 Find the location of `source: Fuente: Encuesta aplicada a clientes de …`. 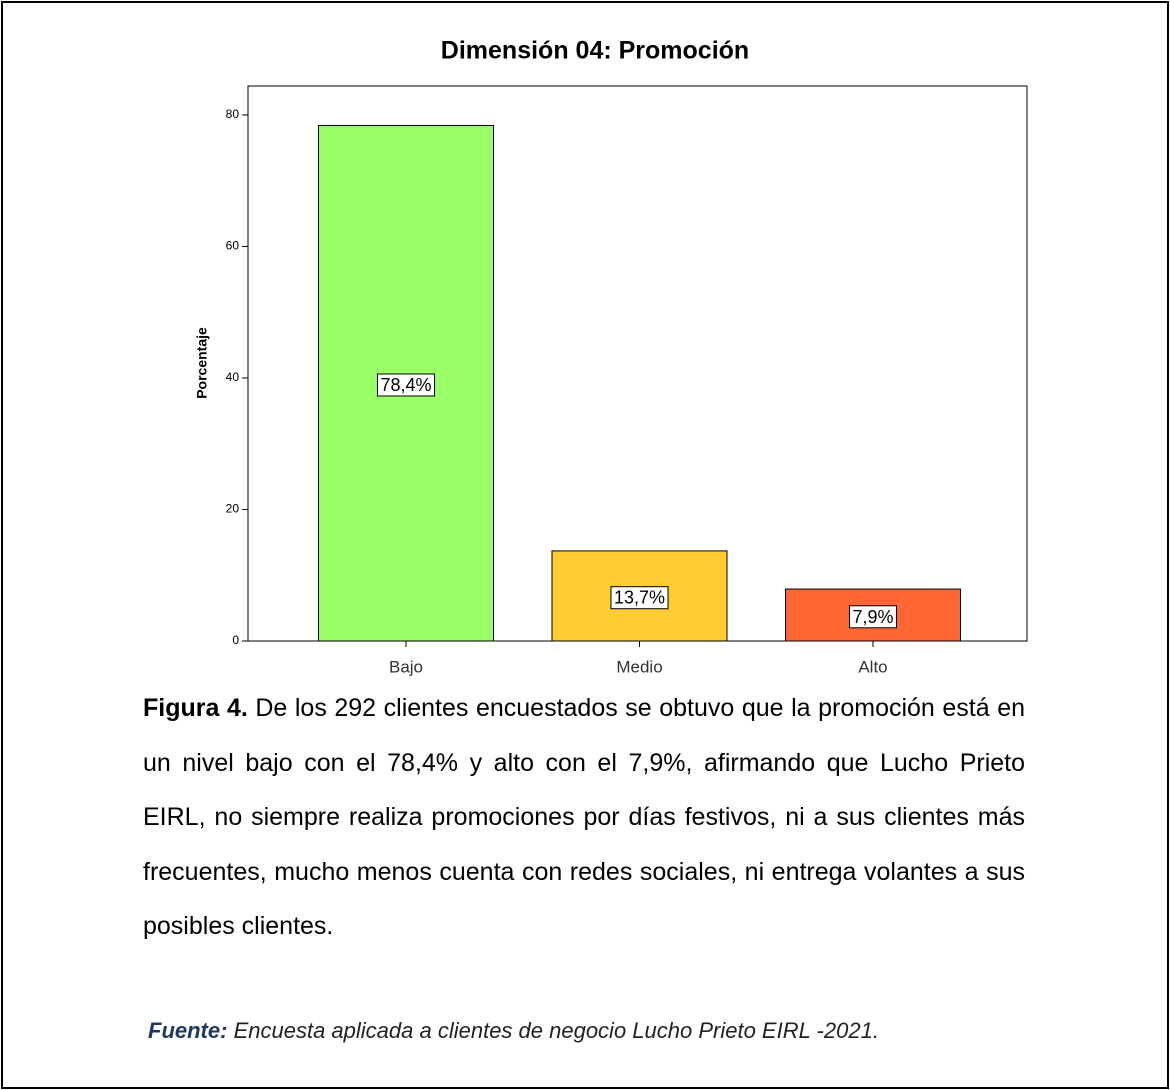

source: Fuente: Encuesta aplicada a clientes de … is located at coordinates (513, 1031).